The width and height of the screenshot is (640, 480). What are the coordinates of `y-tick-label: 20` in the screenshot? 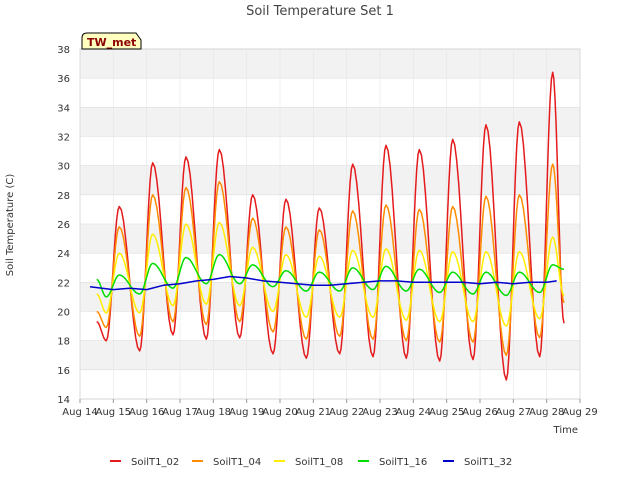 It's located at (63, 313).